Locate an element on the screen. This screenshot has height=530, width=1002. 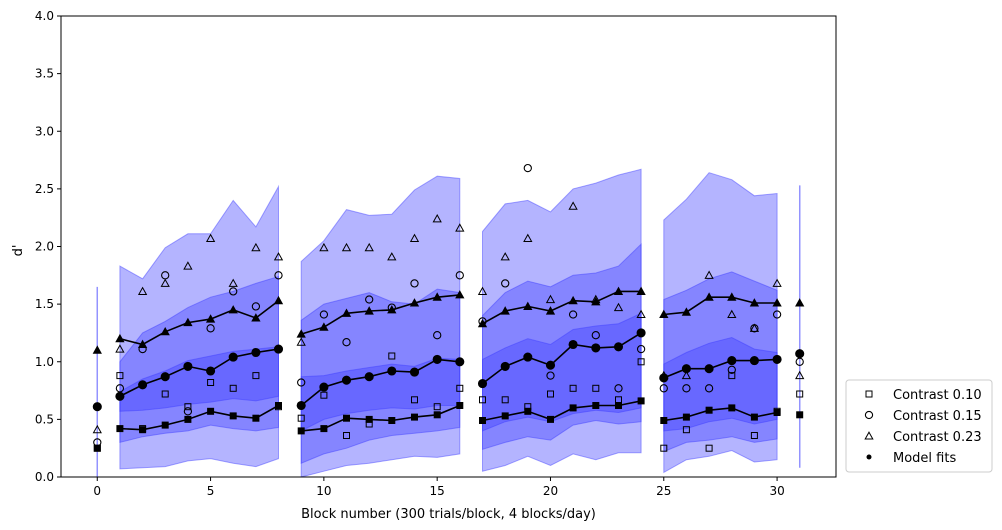
y-tick-label: 4.0 is located at coordinates (44, 16).